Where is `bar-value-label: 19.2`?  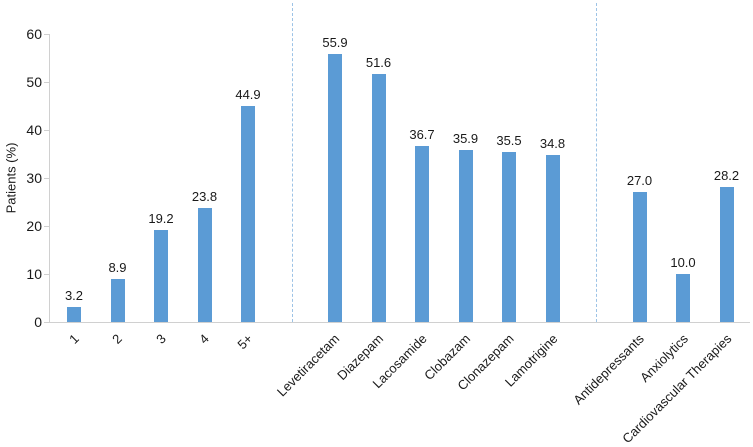
bar-value-label: 19.2 is located at coordinates (161, 218).